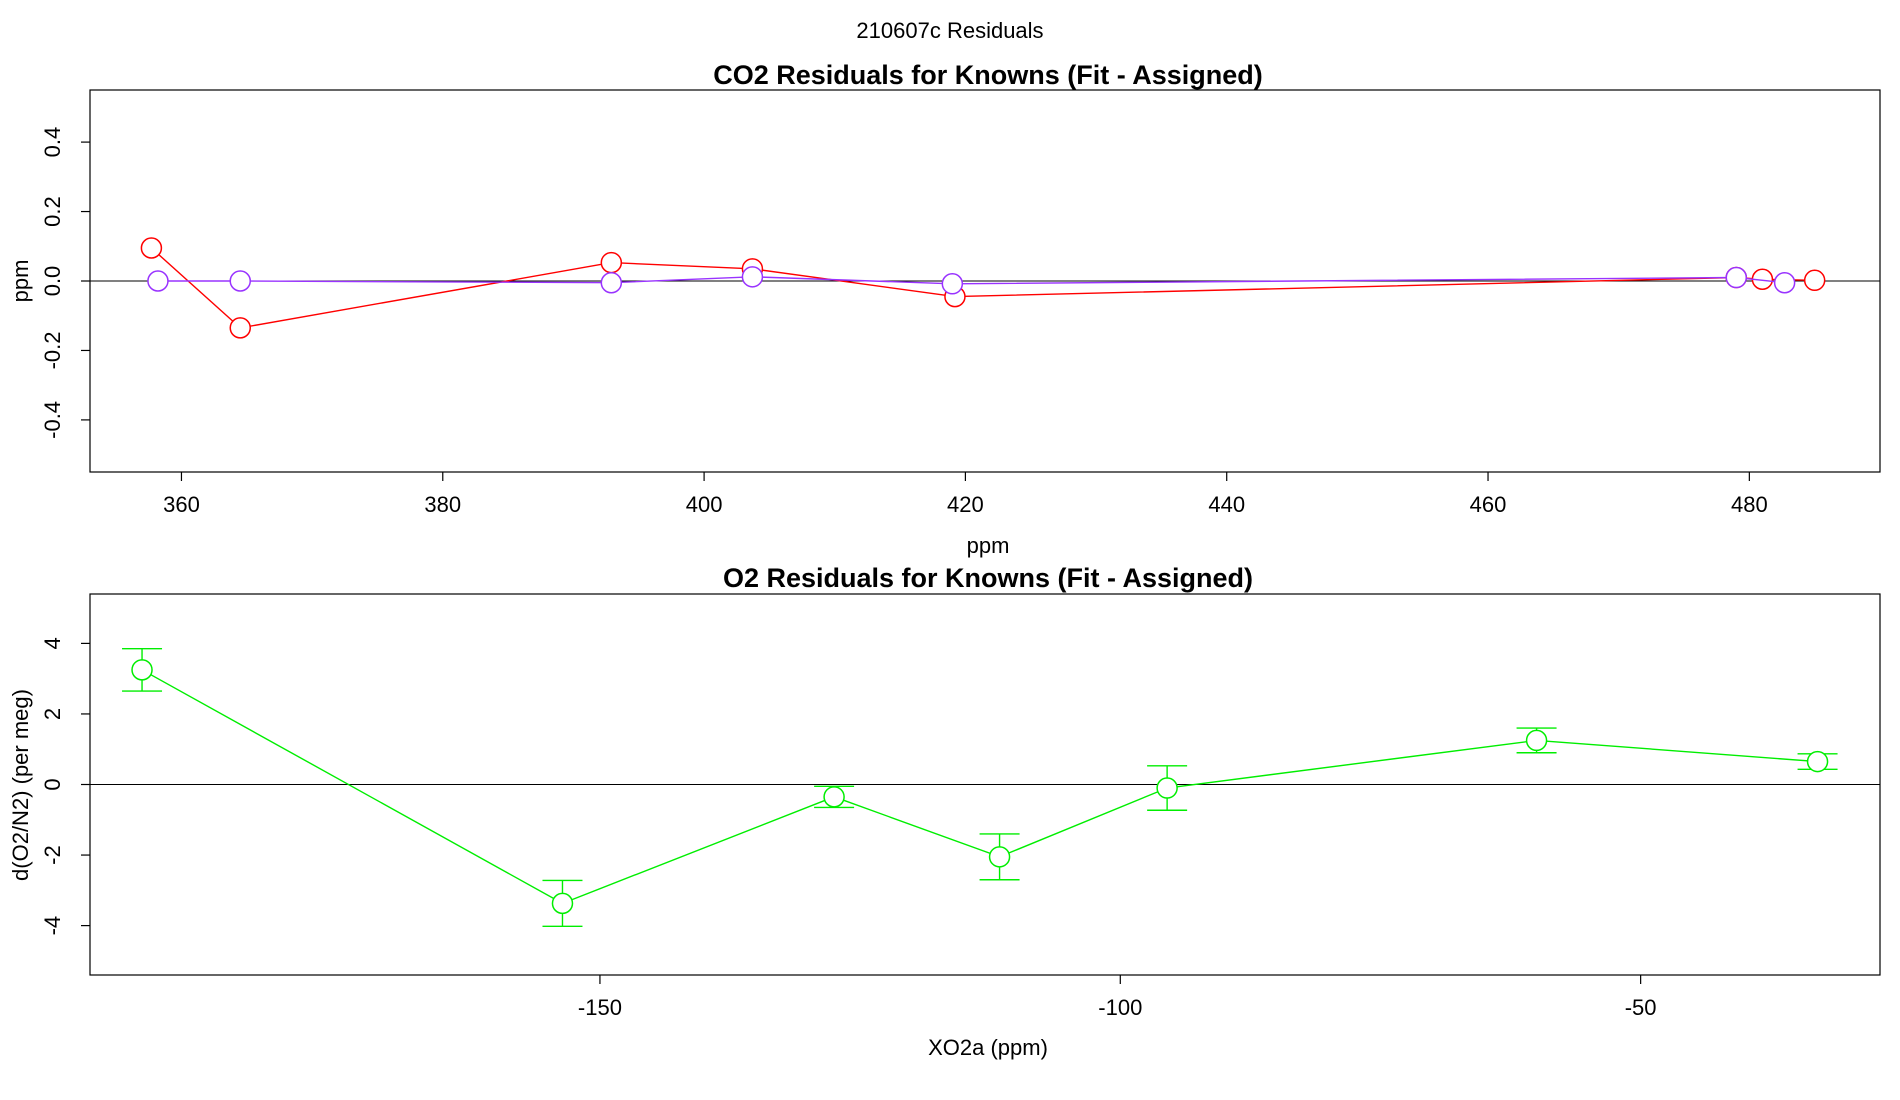 This screenshot has height=1100, width=1900. I want to click on co2-x-axis-label: ppm, so click(988, 545).